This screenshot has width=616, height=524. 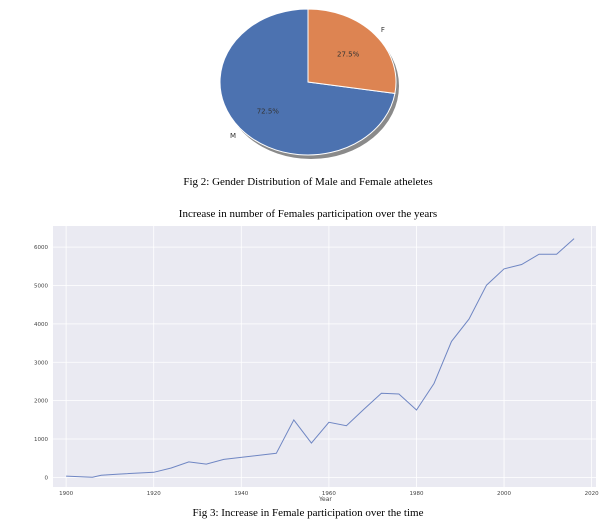 I want to click on pie-slice-m, so click(x=307, y=82).